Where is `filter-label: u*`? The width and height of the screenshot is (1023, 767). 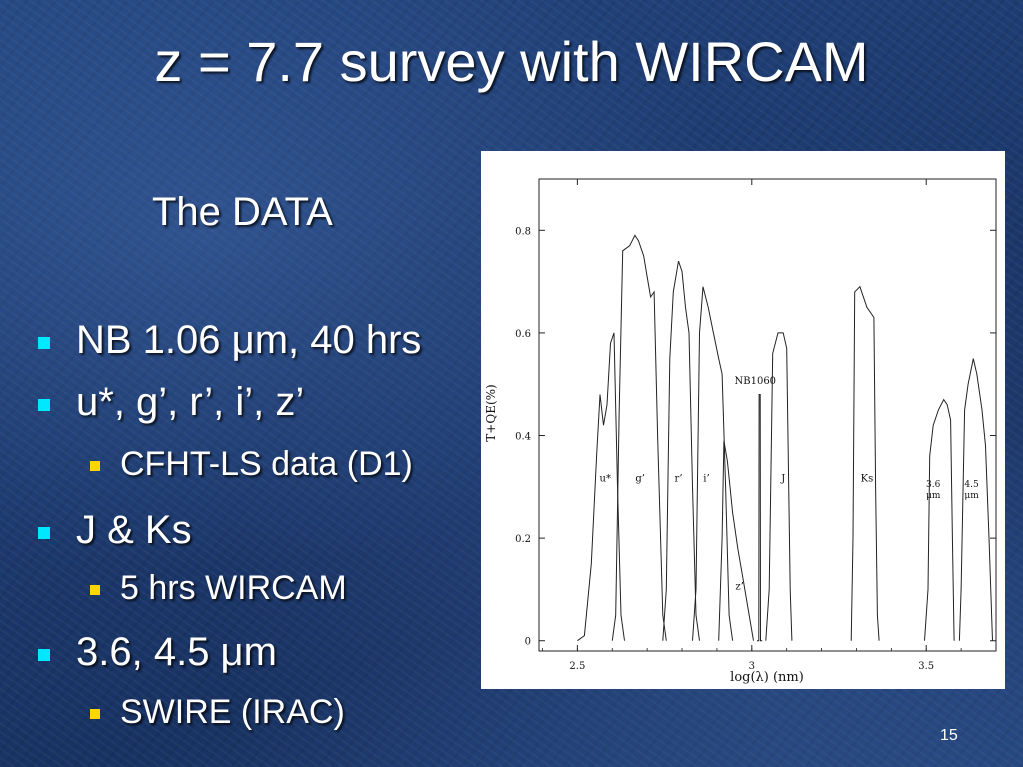 filter-label: u* is located at coordinates (605, 479).